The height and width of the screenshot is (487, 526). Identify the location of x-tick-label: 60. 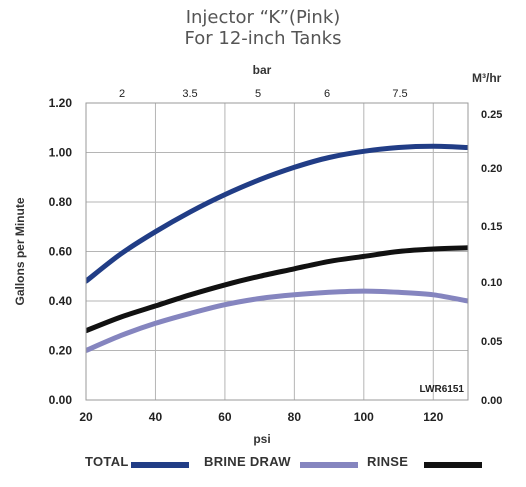
(225, 417).